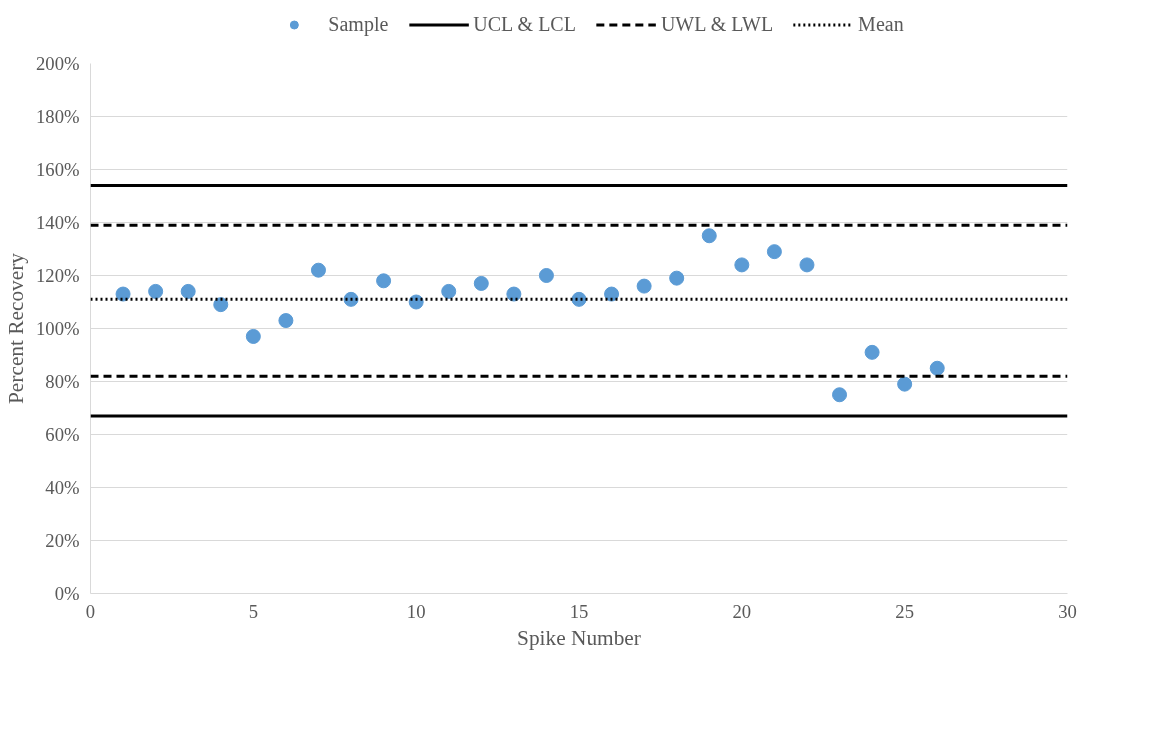 The width and height of the screenshot is (1168, 744). I want to click on y-tick-label: 160%, so click(57, 169).